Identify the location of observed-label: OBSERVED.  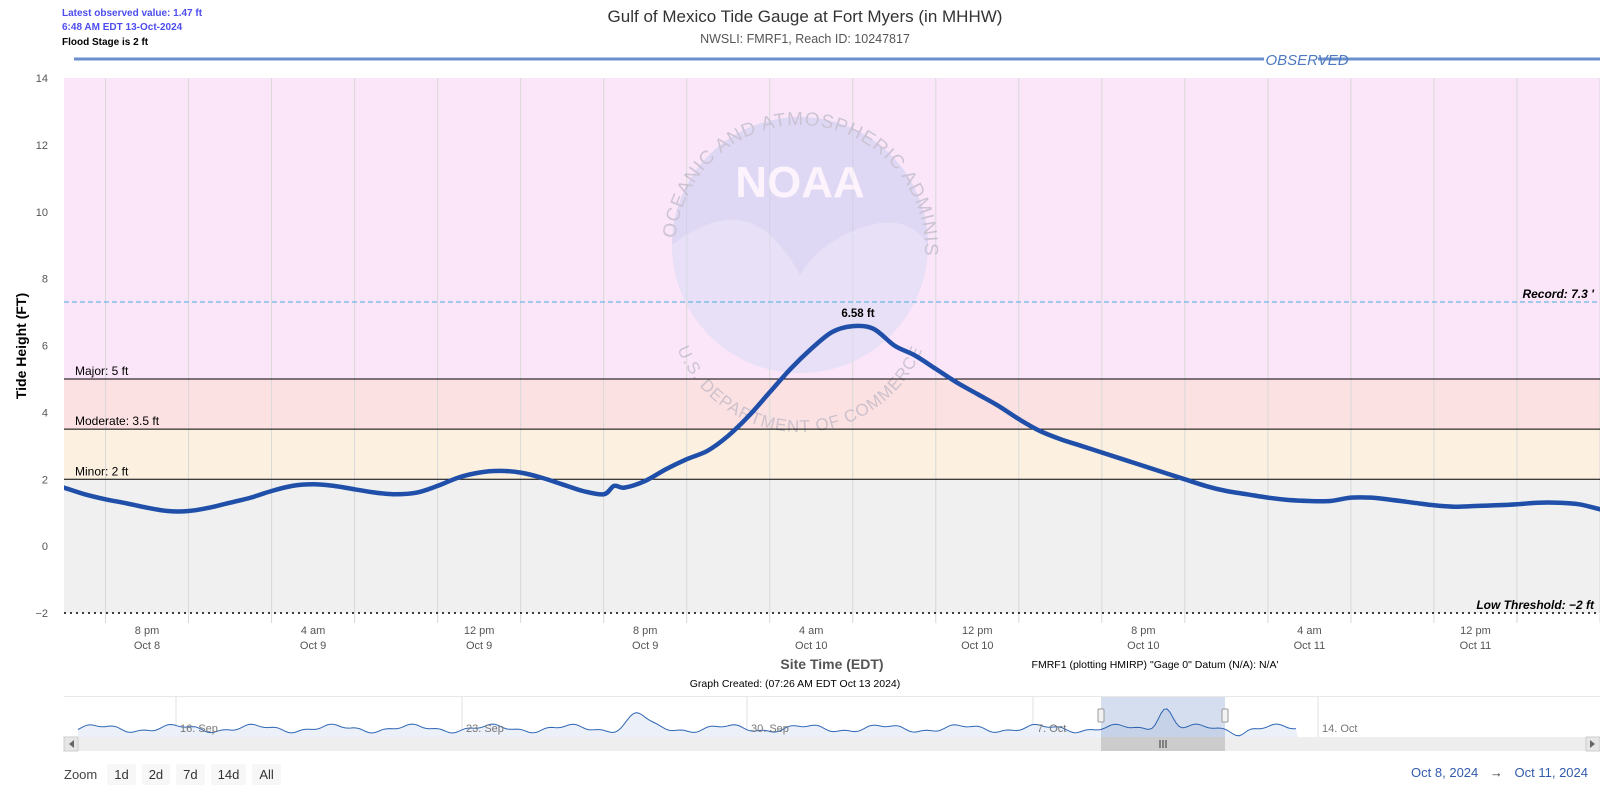
(1306, 60).